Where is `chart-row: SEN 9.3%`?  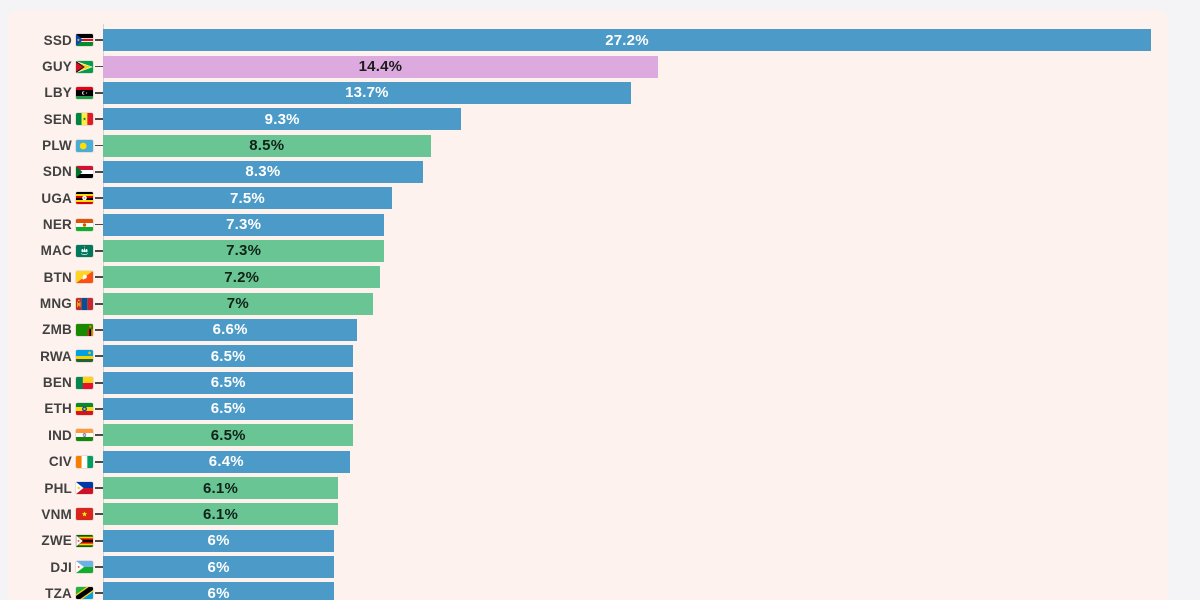 chart-row: SEN 9.3% is located at coordinates (588, 119).